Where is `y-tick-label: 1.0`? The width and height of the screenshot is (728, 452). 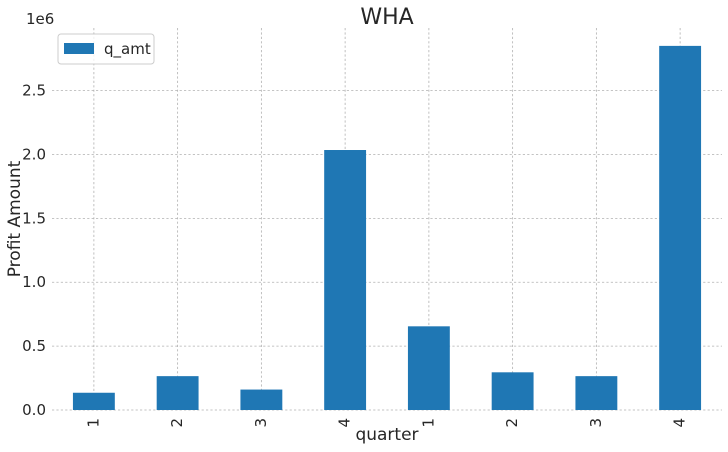
y-tick-label: 1.0 is located at coordinates (34, 282).